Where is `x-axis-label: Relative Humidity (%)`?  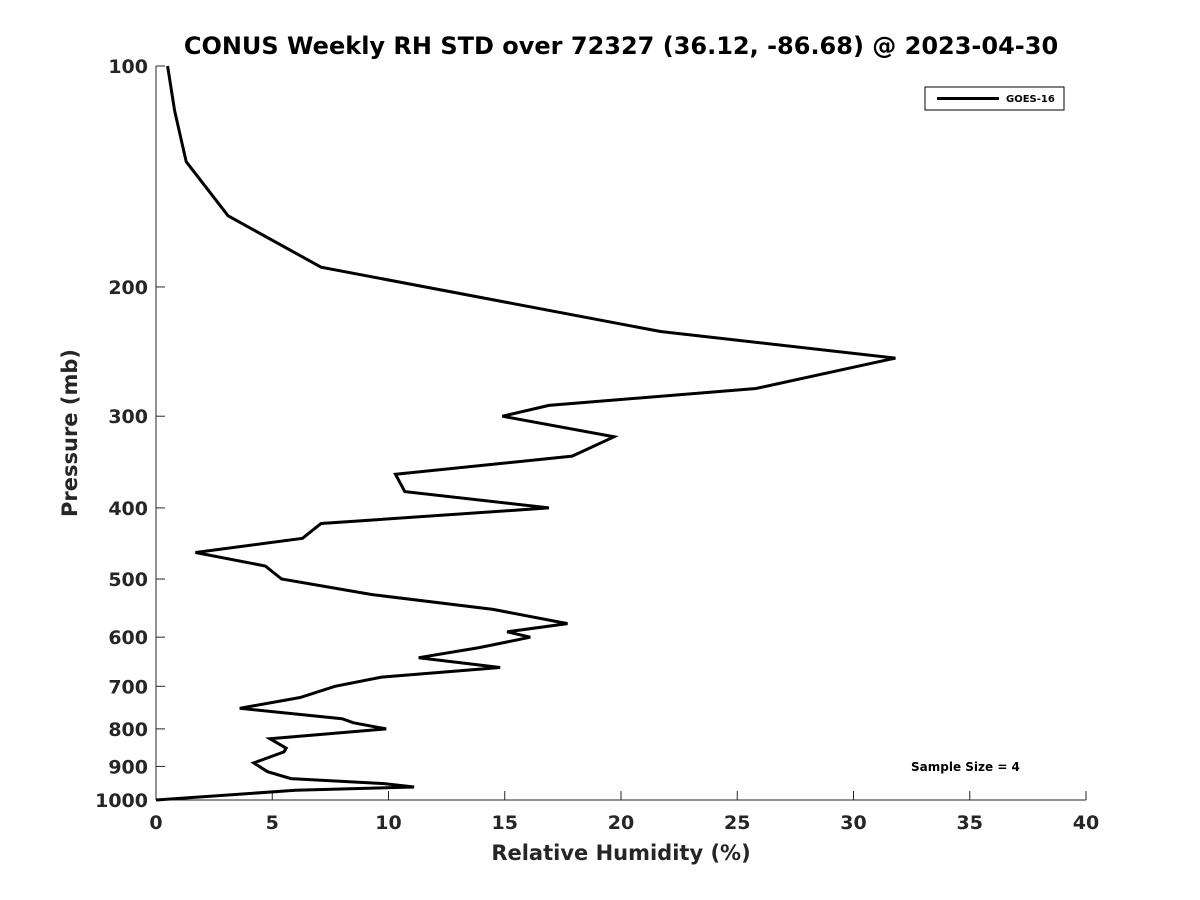
x-axis-label: Relative Humidity (%) is located at coordinates (620, 853).